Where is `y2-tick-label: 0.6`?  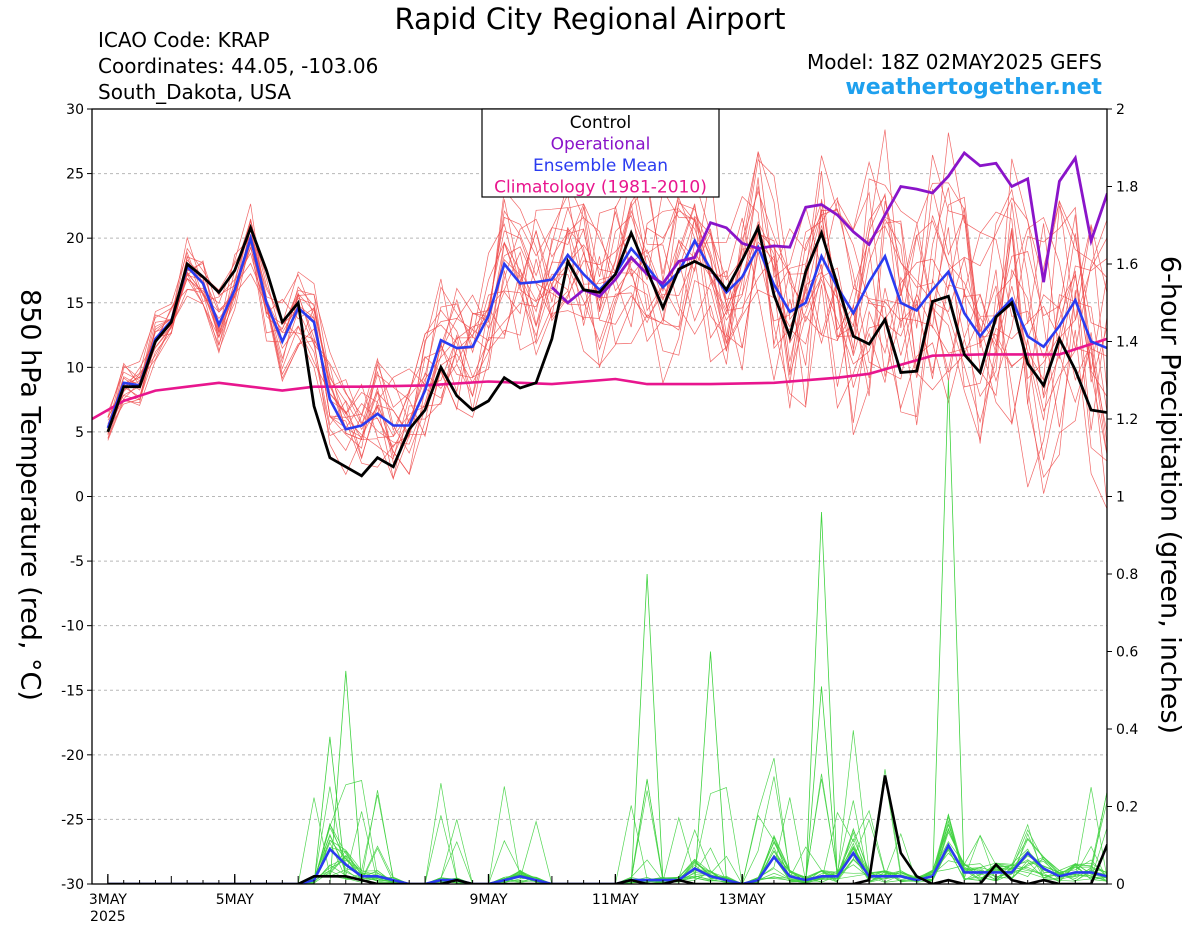 y2-tick-label: 0.6 is located at coordinates (1127, 653).